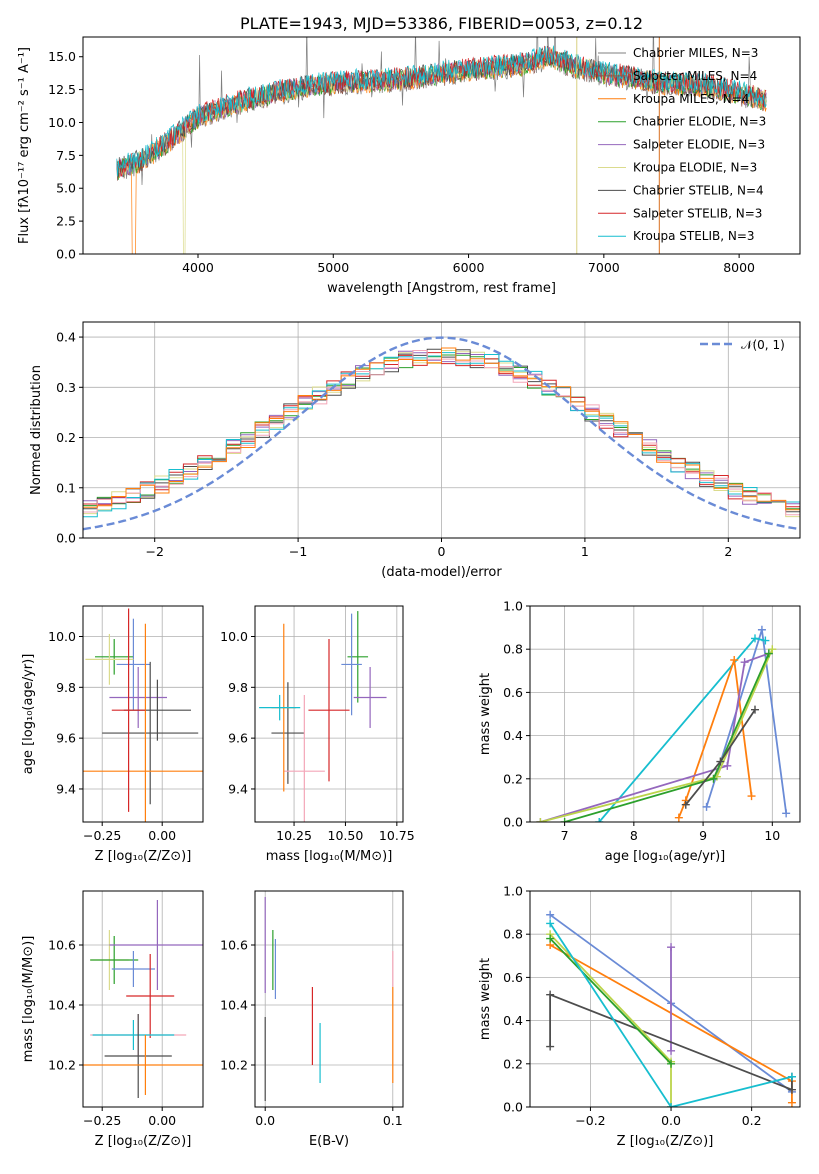 This screenshot has height=1174, width=819. I want to click on chart-panel-6: 0.0 0.1 10.2 10.4 10.6 E(B-V), so click(312, 1019).